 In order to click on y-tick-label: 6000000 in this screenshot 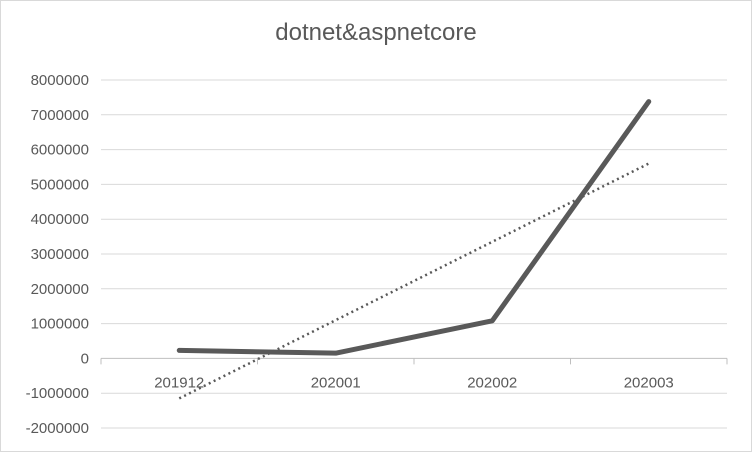, I will do `click(60, 150)`.